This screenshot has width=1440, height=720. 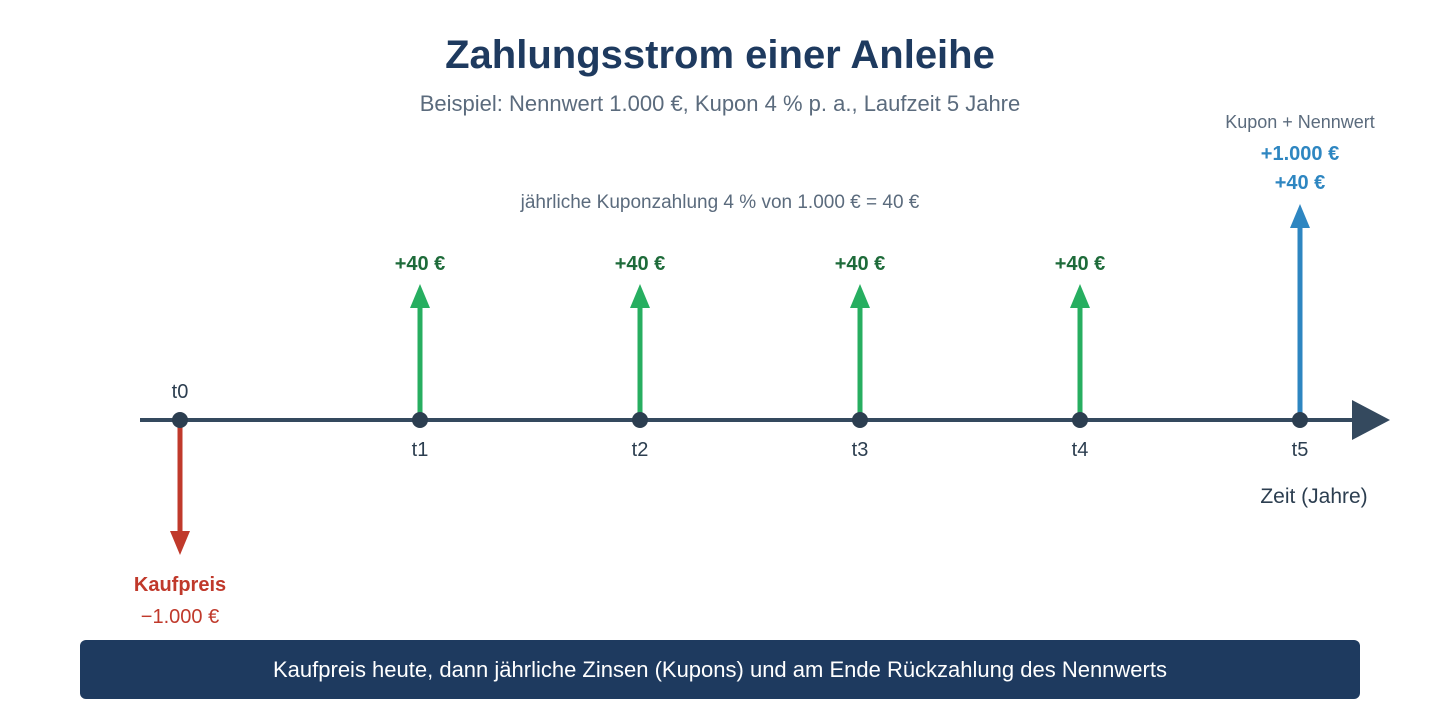 What do you see at coordinates (720, 55) in the screenshot?
I see `page-title: Zahlungsstrom einer Anleihe` at bounding box center [720, 55].